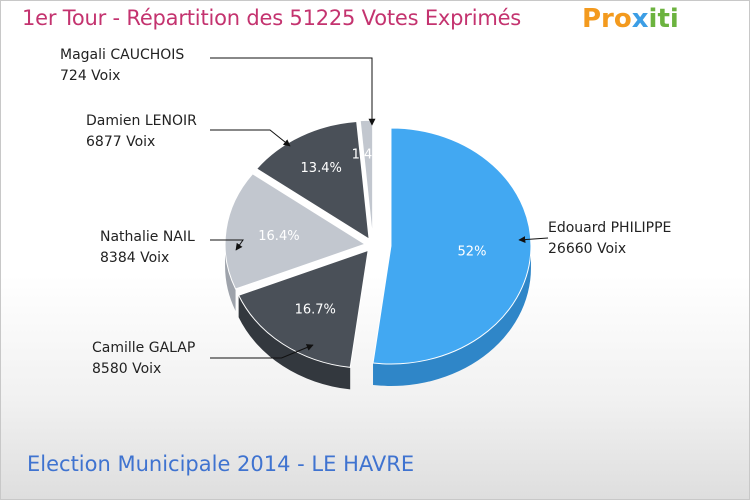 This screenshot has height=500, width=750. I want to click on label-nail-votes: 8384 Voix, so click(135, 258).